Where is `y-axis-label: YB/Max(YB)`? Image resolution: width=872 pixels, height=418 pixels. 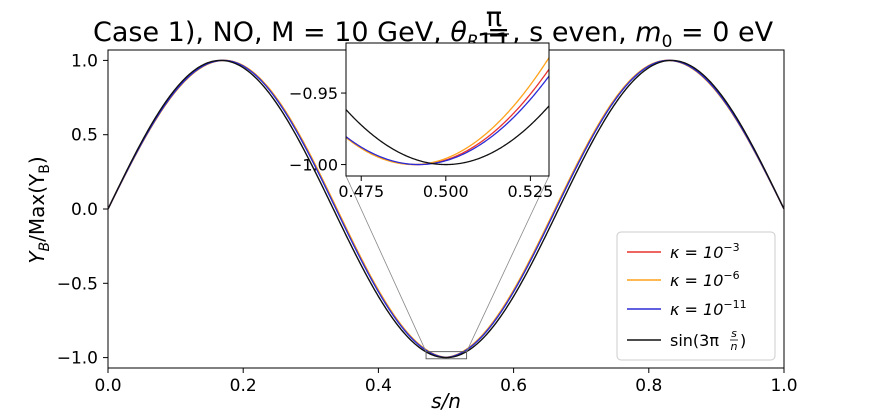 y-axis-label: YB/Max(YB) is located at coordinates (39, 209).